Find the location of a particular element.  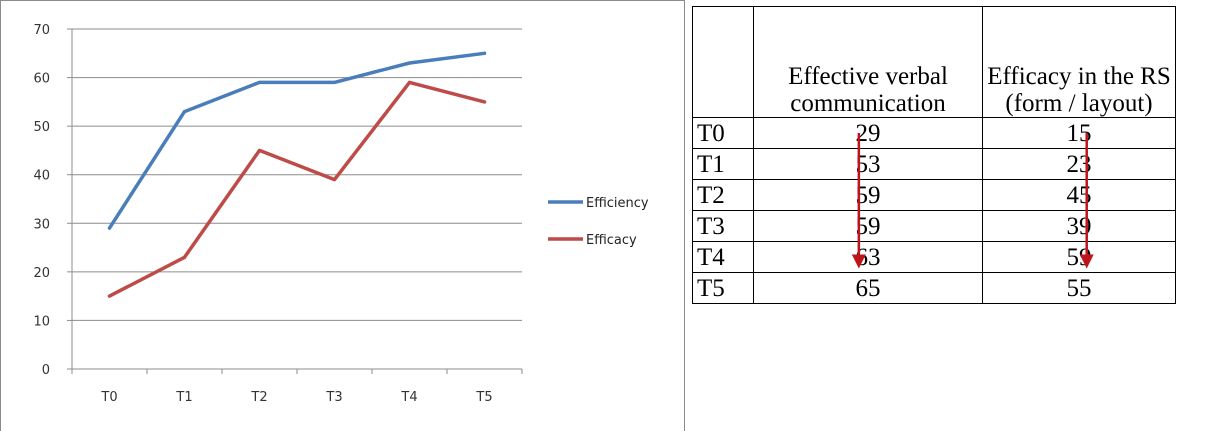

x-tick-label: T5 is located at coordinates (483, 397).